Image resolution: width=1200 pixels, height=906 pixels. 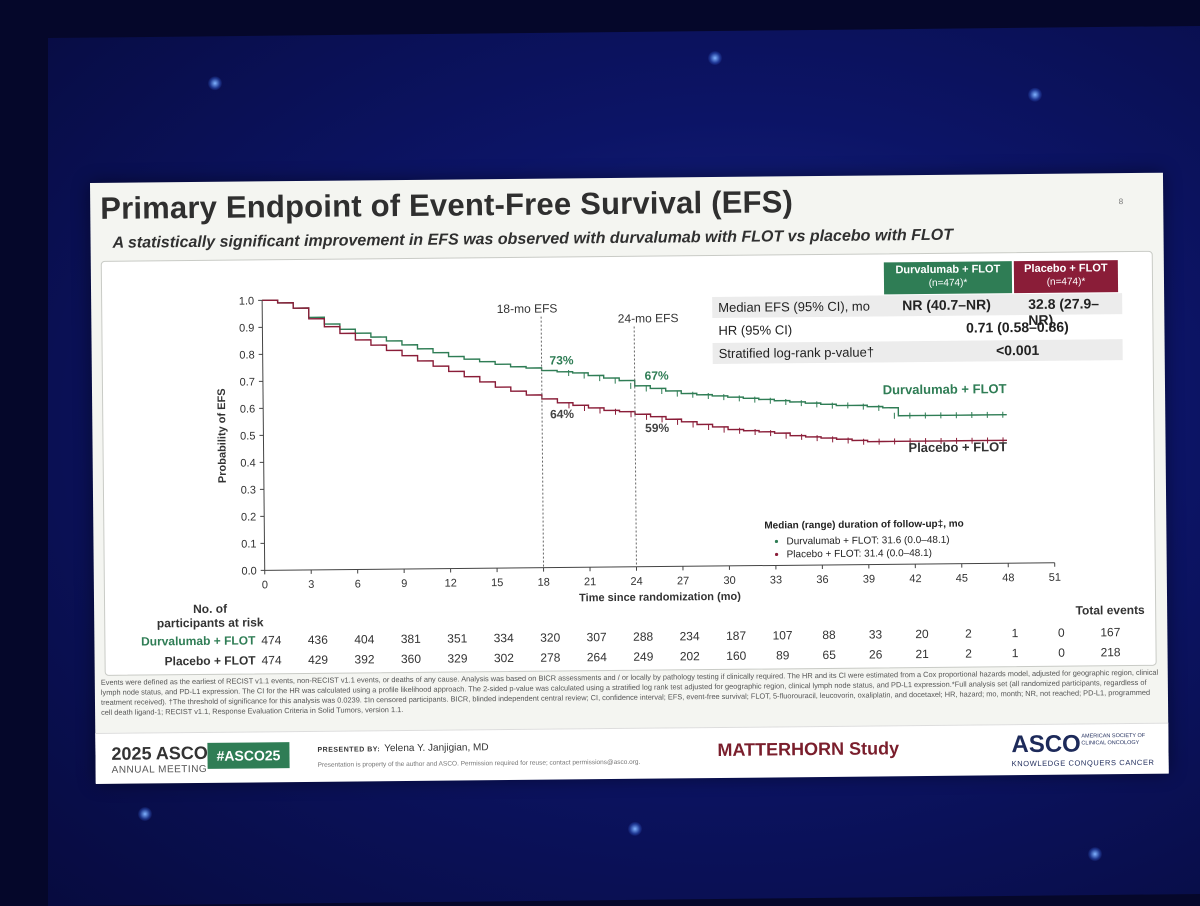 I want to click on followup-pbo: Placebo + FLOT: 31.4 (0.0–48.1), so click(x=859, y=554).